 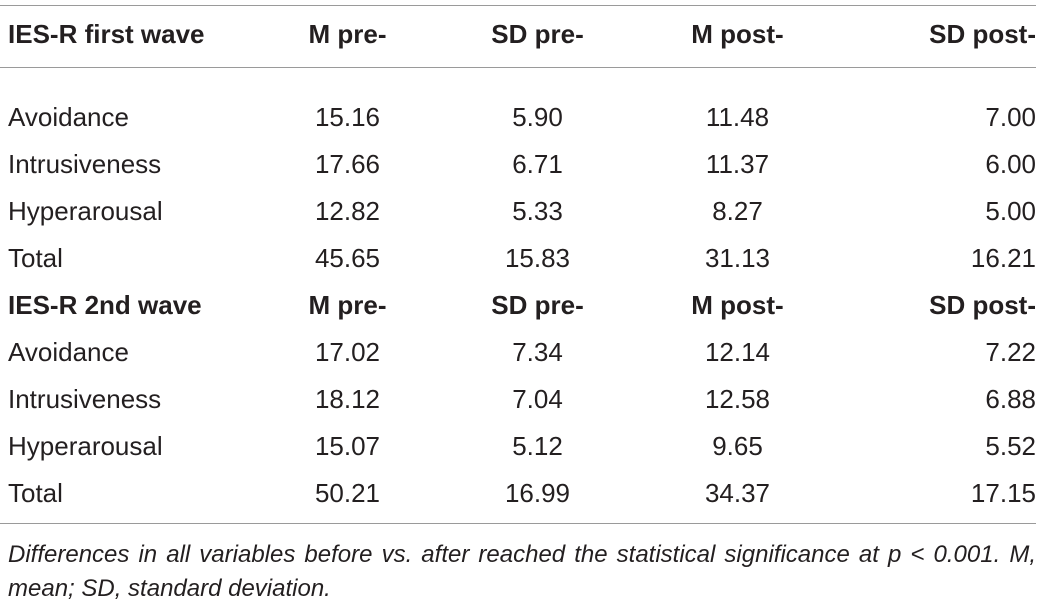 What do you see at coordinates (537, 492) in the screenshot?
I see `cell-sd-pre: 16.99` at bounding box center [537, 492].